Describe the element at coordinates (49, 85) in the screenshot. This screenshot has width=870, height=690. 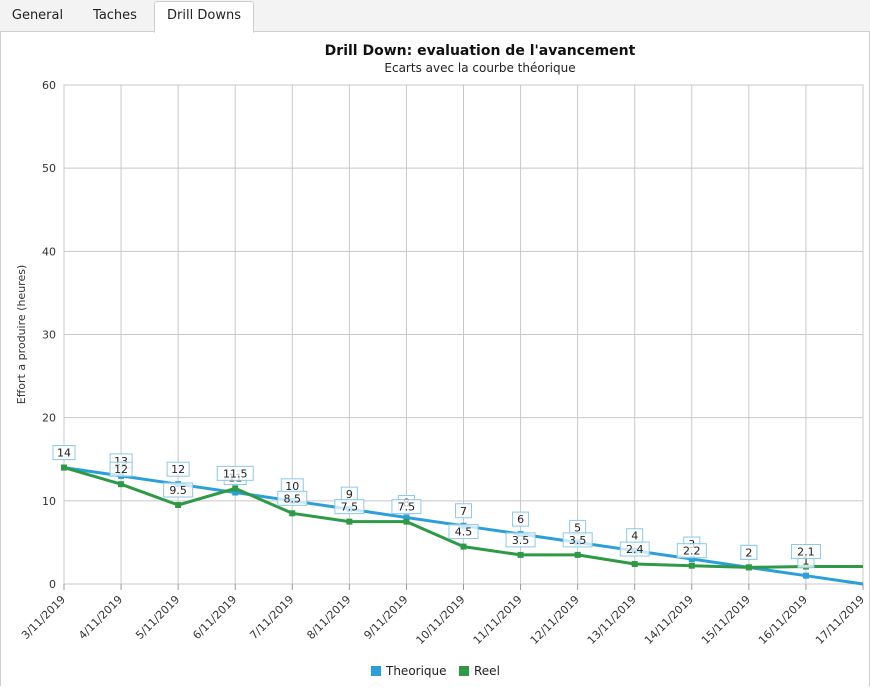
I see `y-tick-label: 60` at that location.